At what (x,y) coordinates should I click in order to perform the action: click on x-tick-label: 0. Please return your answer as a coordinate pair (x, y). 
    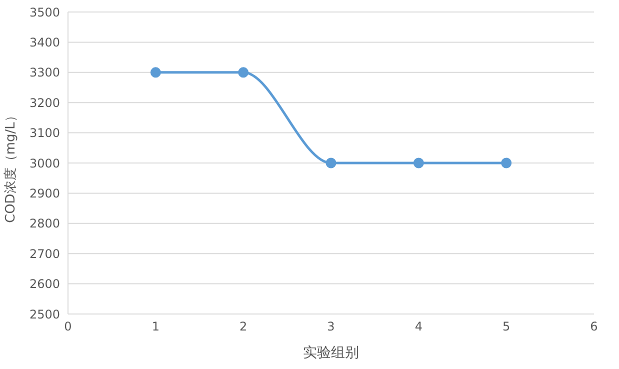
    Looking at the image, I should click on (68, 327).